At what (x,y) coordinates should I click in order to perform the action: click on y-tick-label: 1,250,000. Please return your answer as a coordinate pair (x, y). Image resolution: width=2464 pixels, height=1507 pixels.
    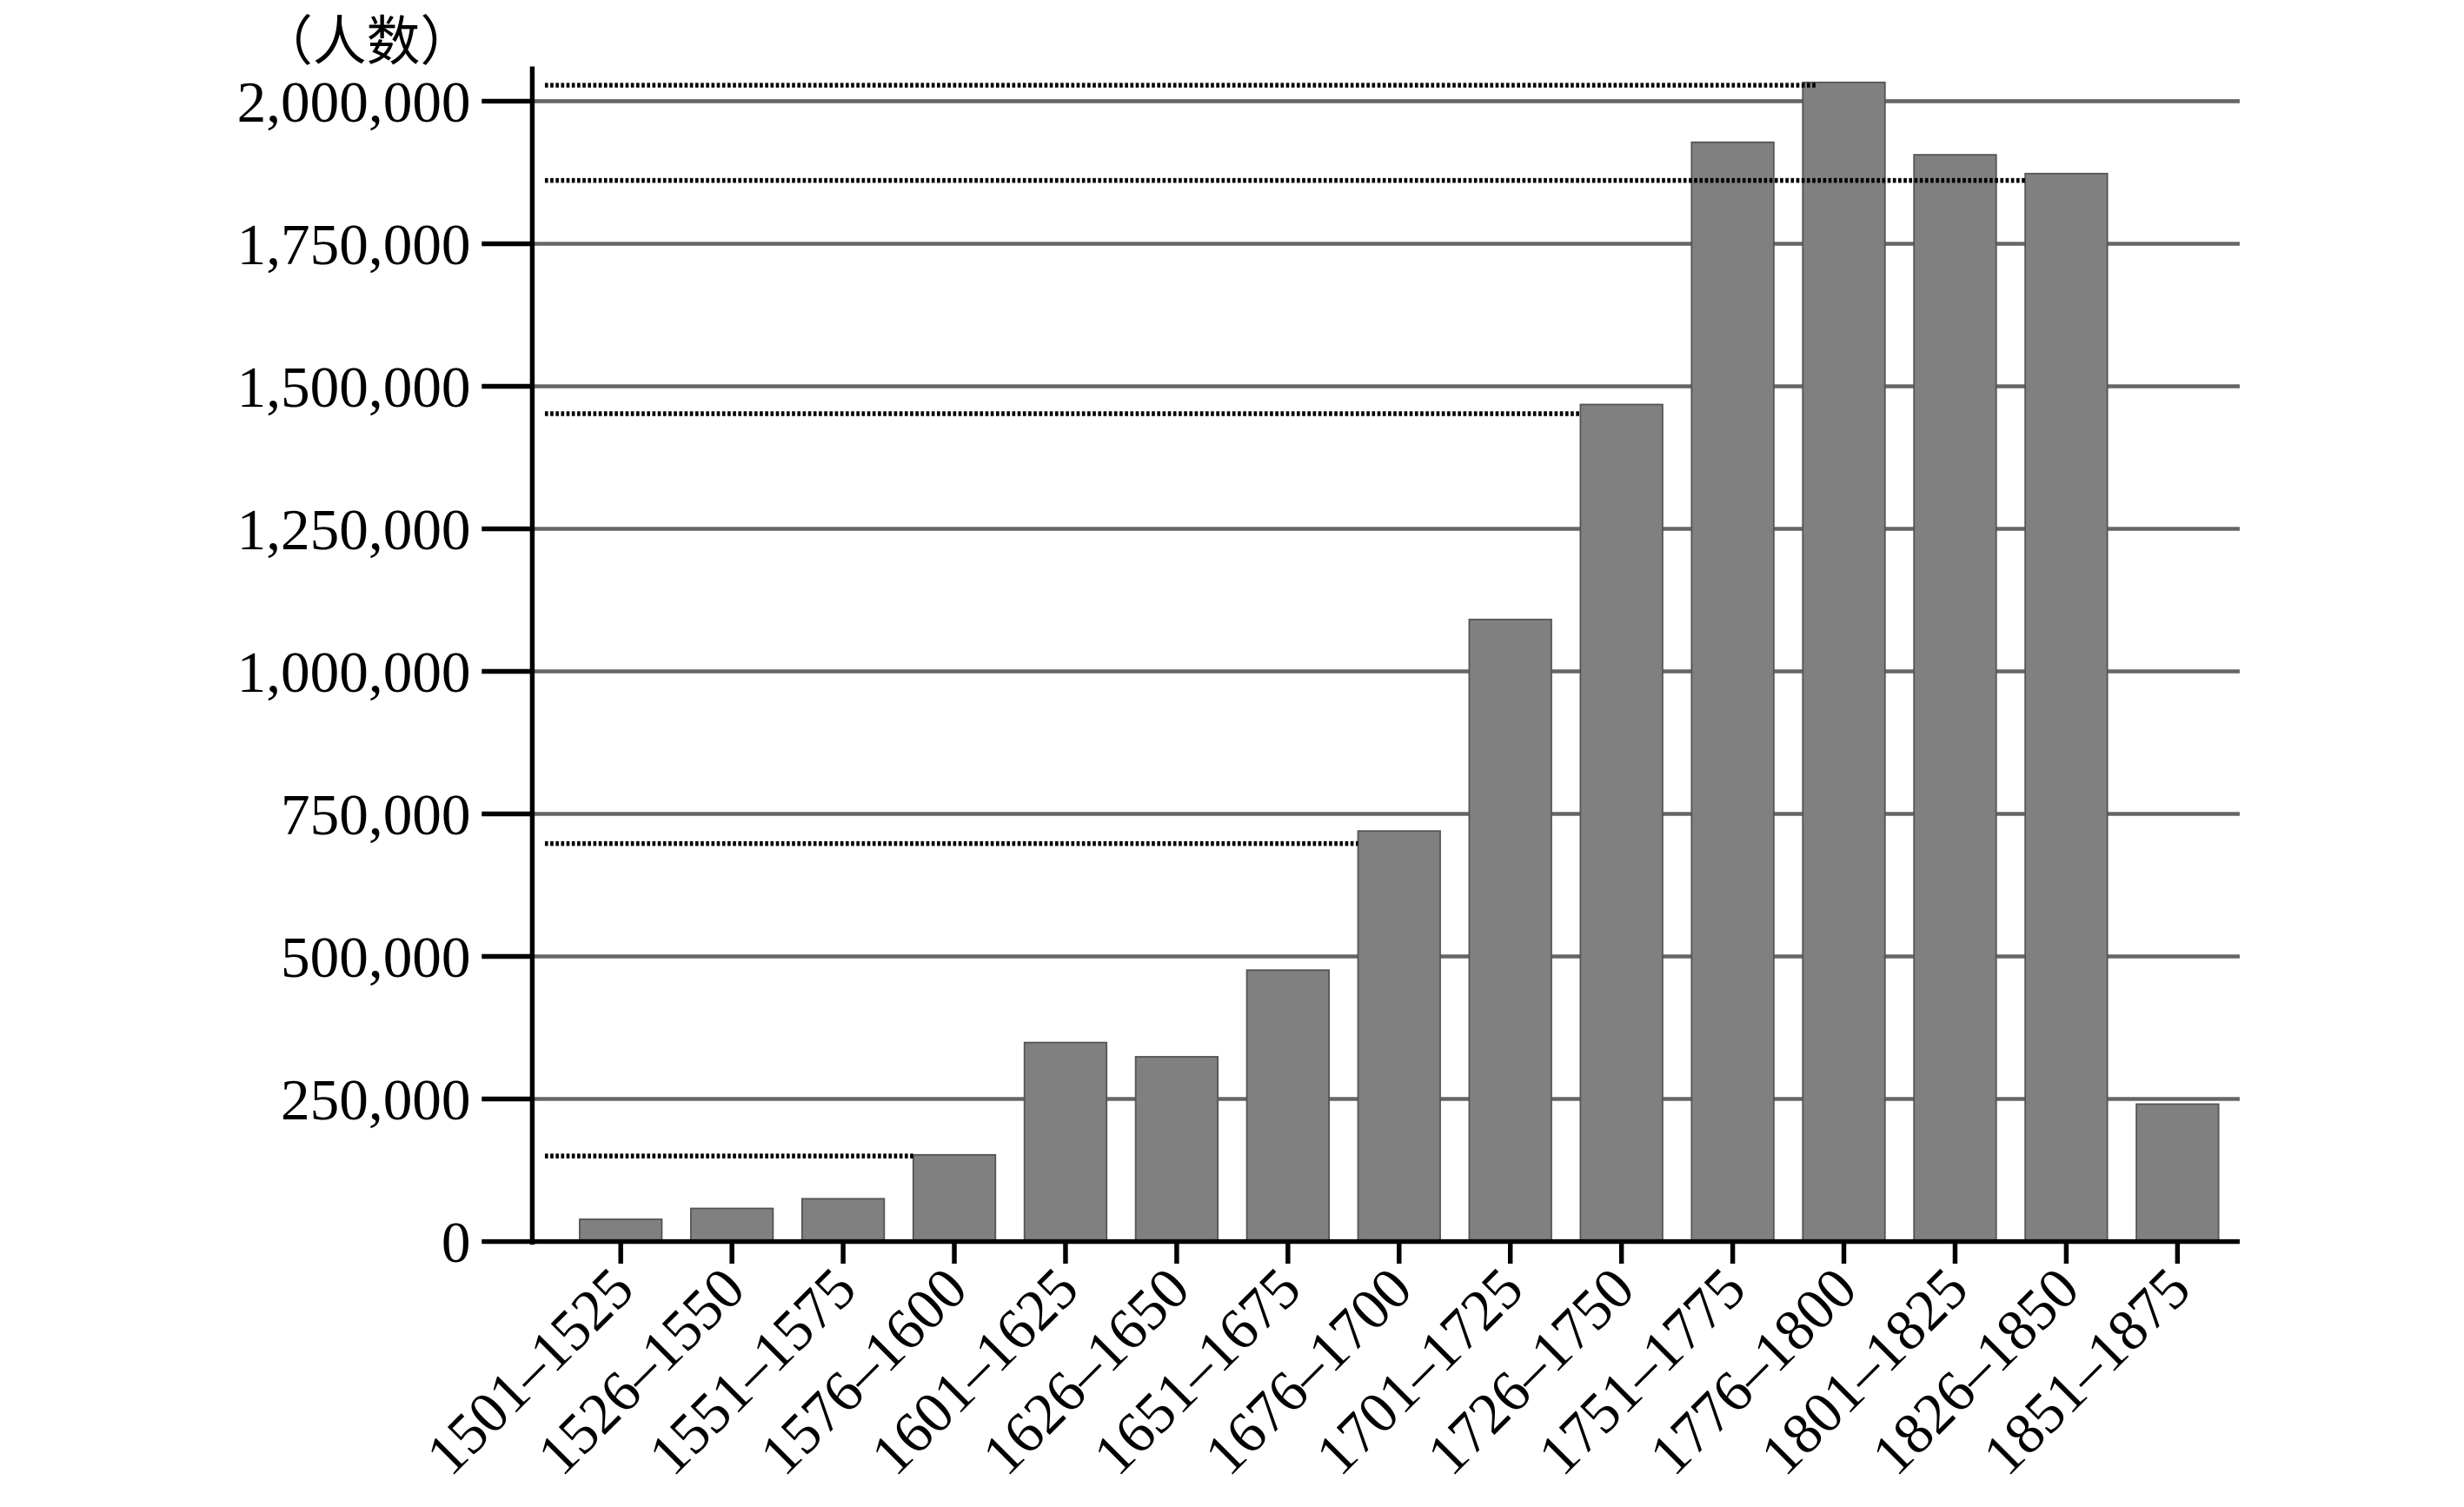
    Looking at the image, I should click on (354, 529).